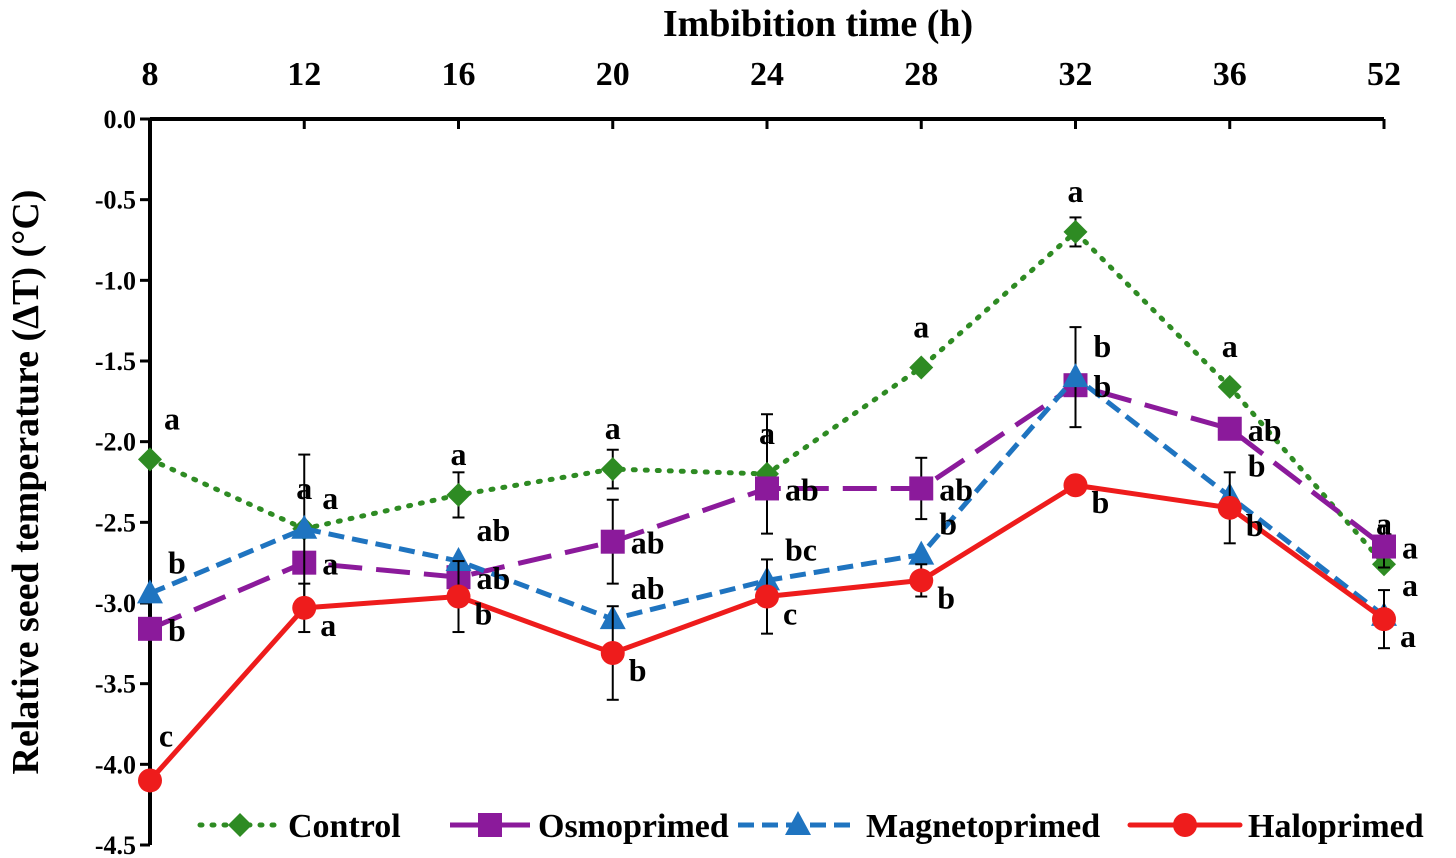  What do you see at coordinates (115, 764) in the screenshot?
I see `y-tick-label: -4.0` at bounding box center [115, 764].